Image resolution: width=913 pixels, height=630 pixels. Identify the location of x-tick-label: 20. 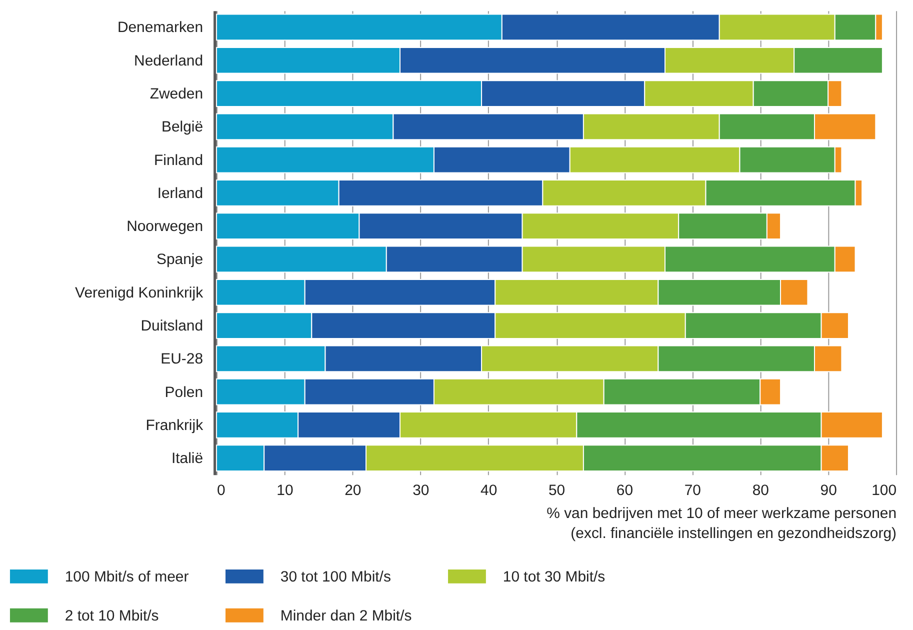
(353, 491).